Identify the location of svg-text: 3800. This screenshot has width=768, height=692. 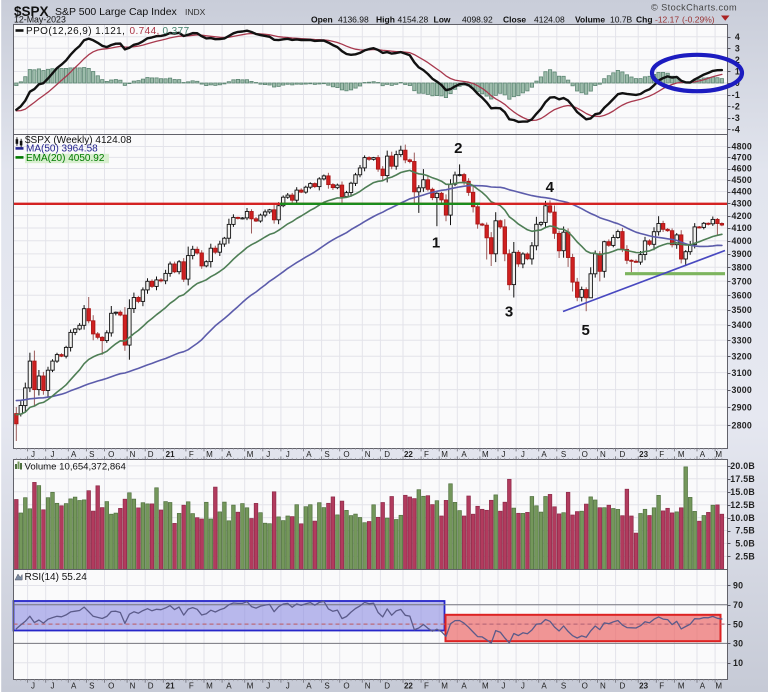
(742, 268).